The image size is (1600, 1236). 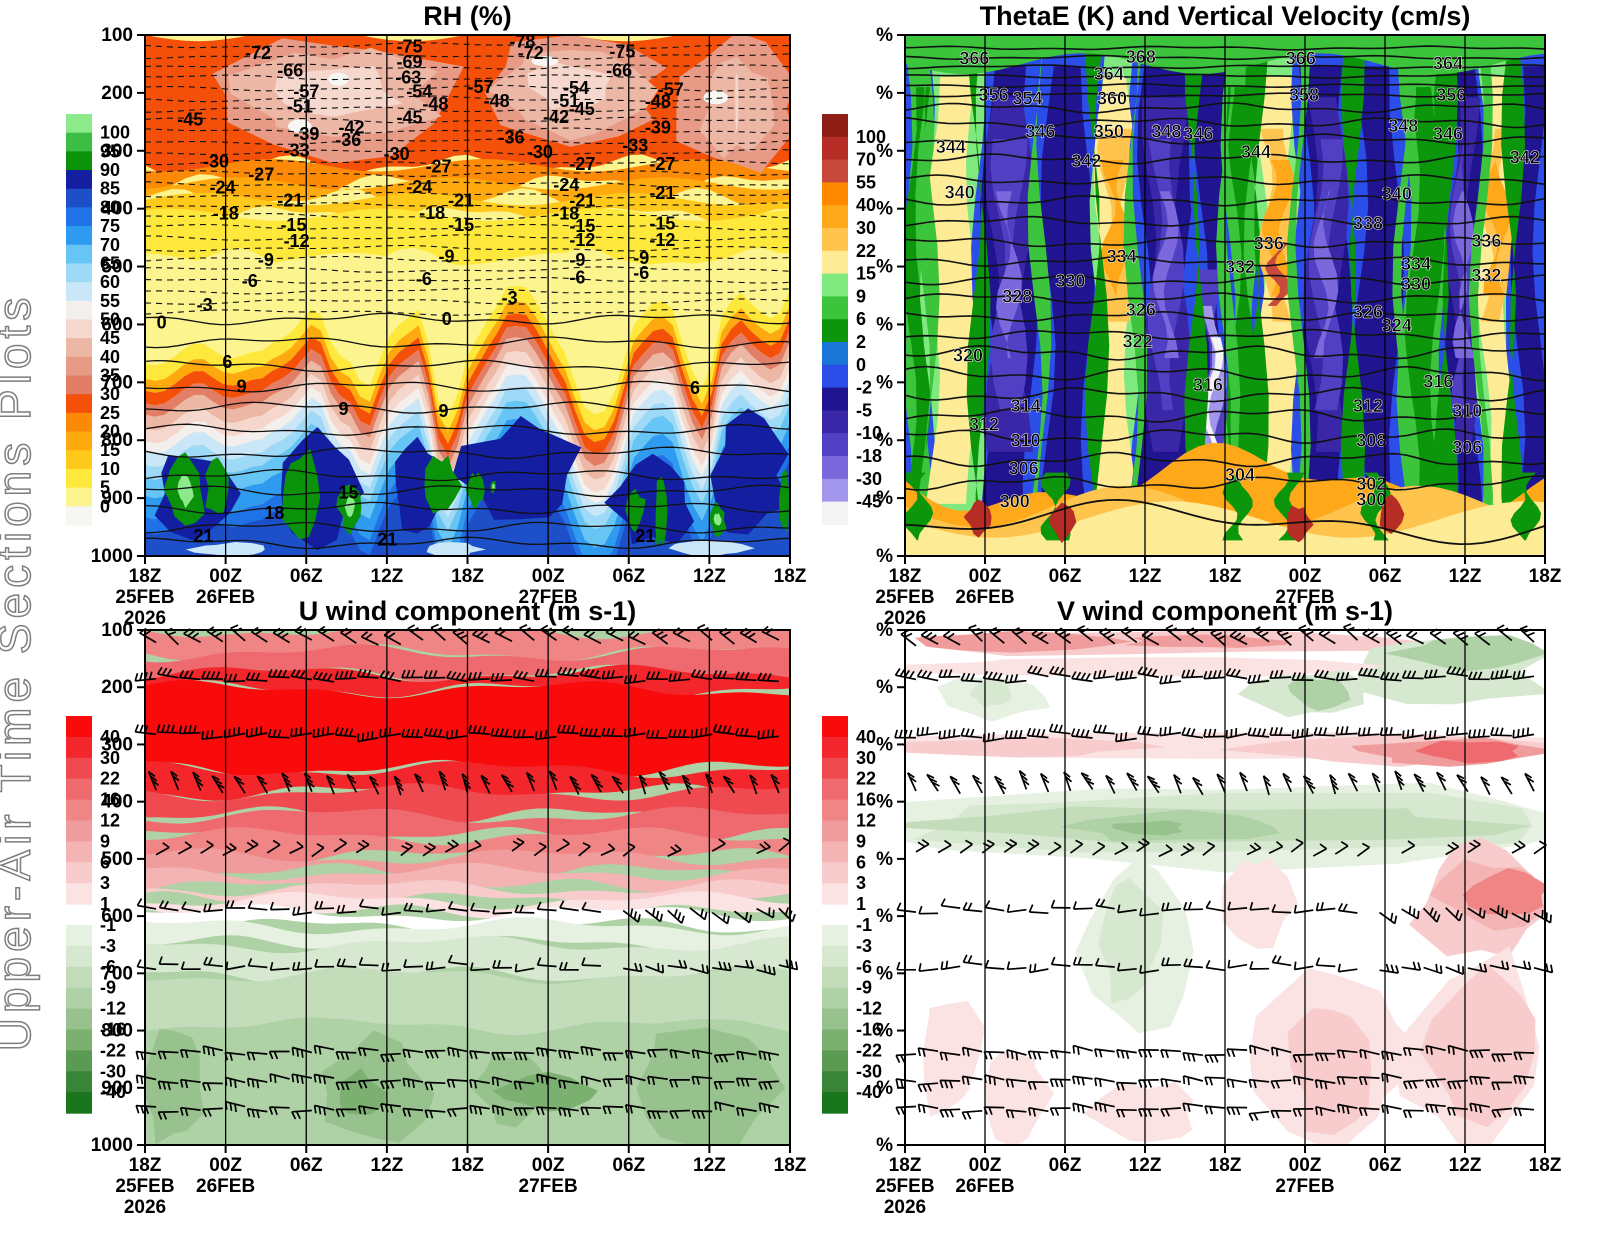 What do you see at coordinates (447, 319) in the screenshot?
I see `temperature-contour-label: 0` at bounding box center [447, 319].